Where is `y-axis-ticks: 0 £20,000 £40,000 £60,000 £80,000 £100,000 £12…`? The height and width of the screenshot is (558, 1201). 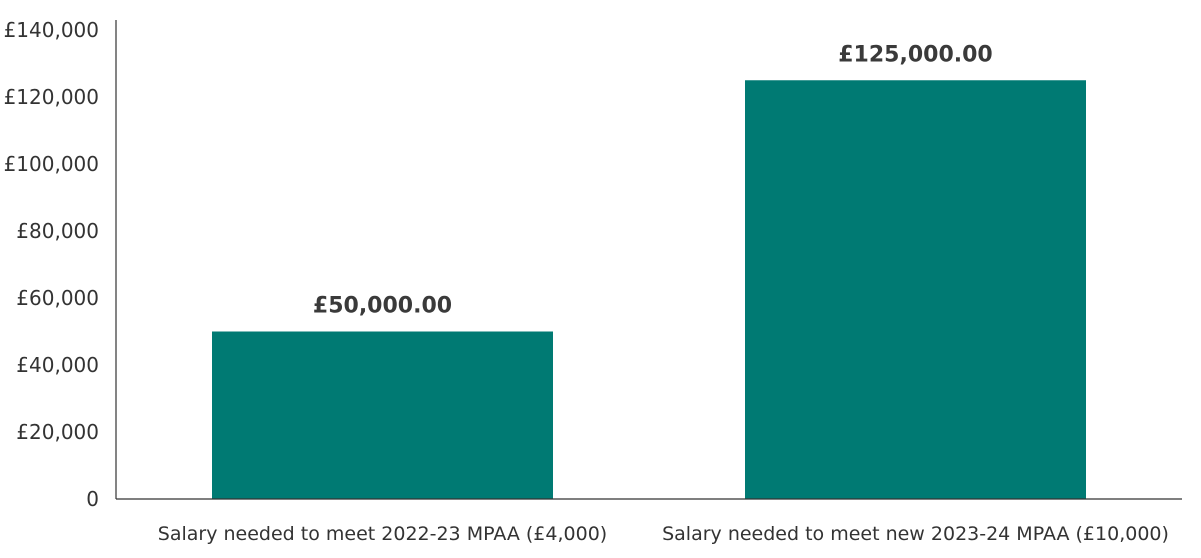
y-axis-ticks: 0 £20,000 £40,000 £60,000 £80,000 £100,000 £12… is located at coordinates (51, 264).